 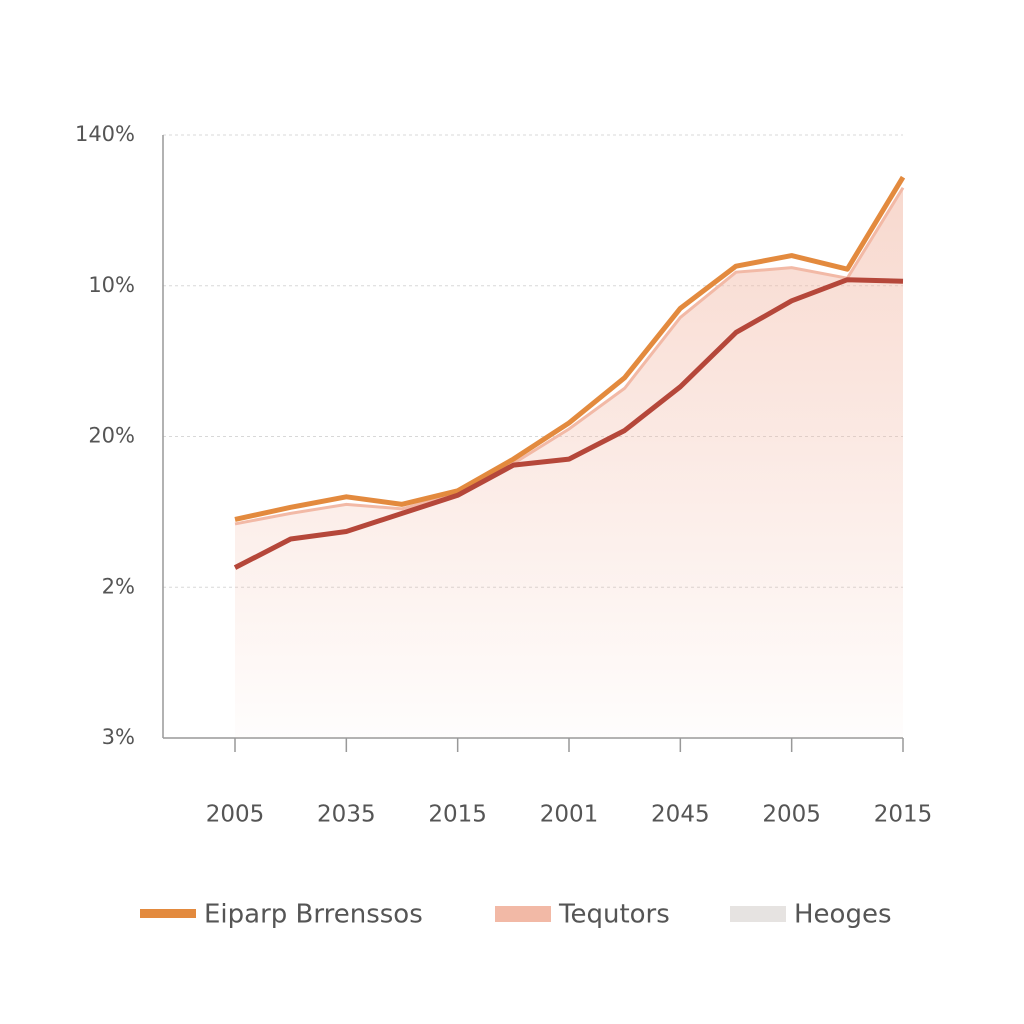 What do you see at coordinates (118, 586) in the screenshot?
I see `y-tick-label: 2%` at bounding box center [118, 586].